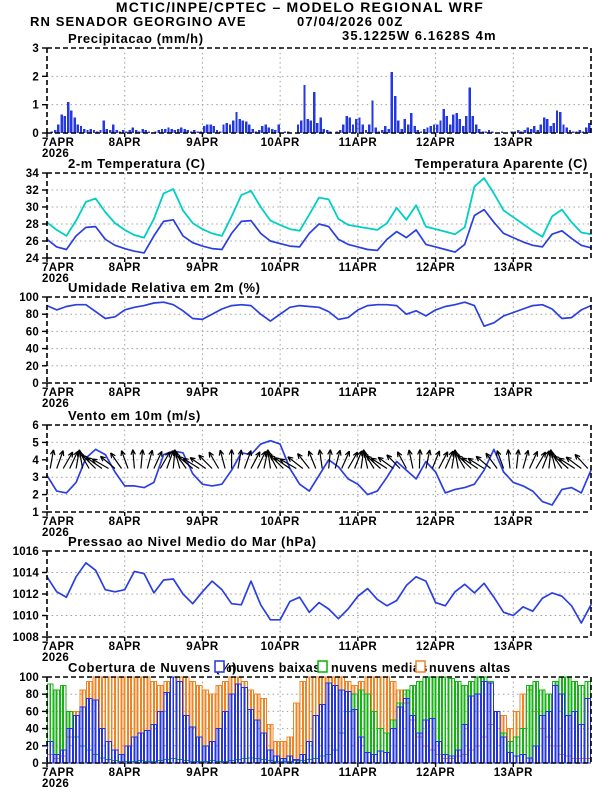  I want to click on nuvens-altas-bar, so click(304, 722).